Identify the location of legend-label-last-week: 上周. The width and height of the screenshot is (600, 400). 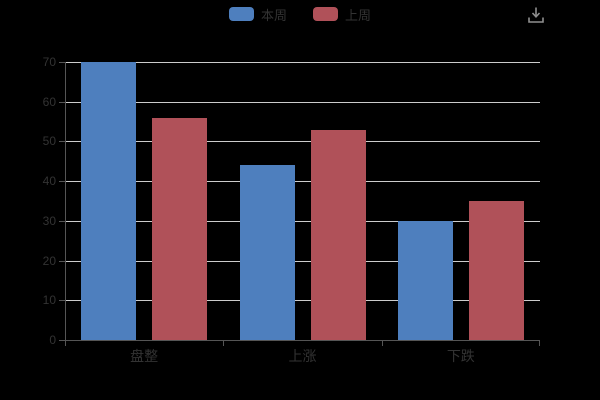
(358, 15).